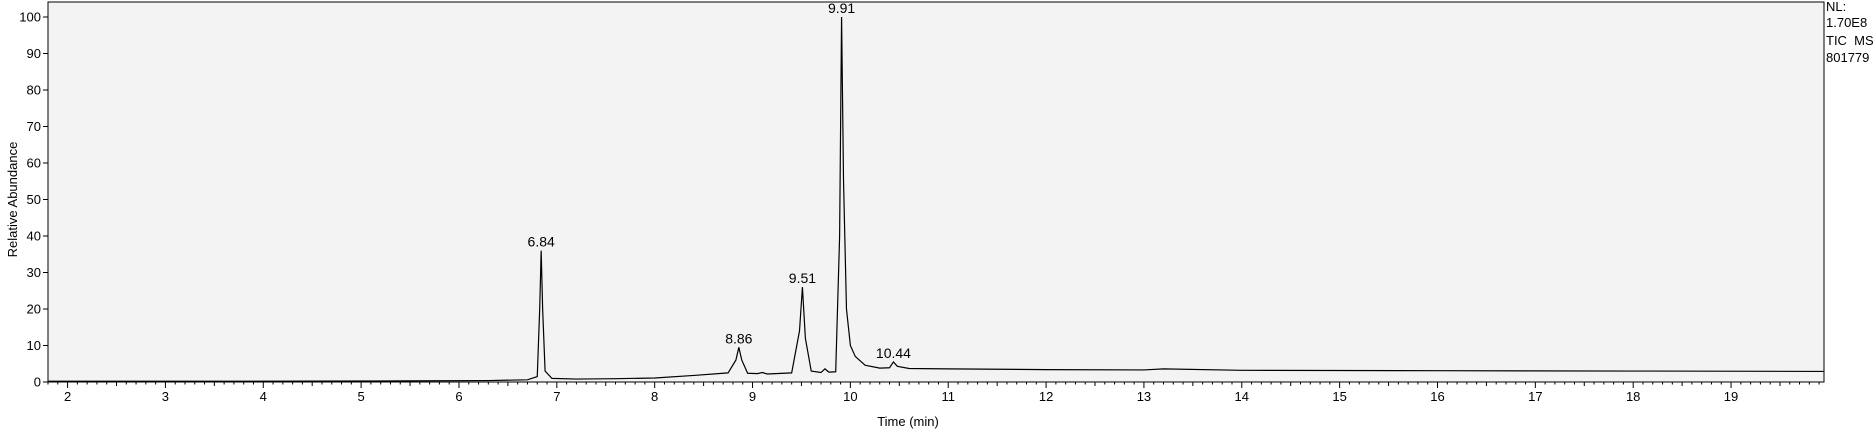  What do you see at coordinates (34, 126) in the screenshot?
I see `y-tick-label: 70` at bounding box center [34, 126].